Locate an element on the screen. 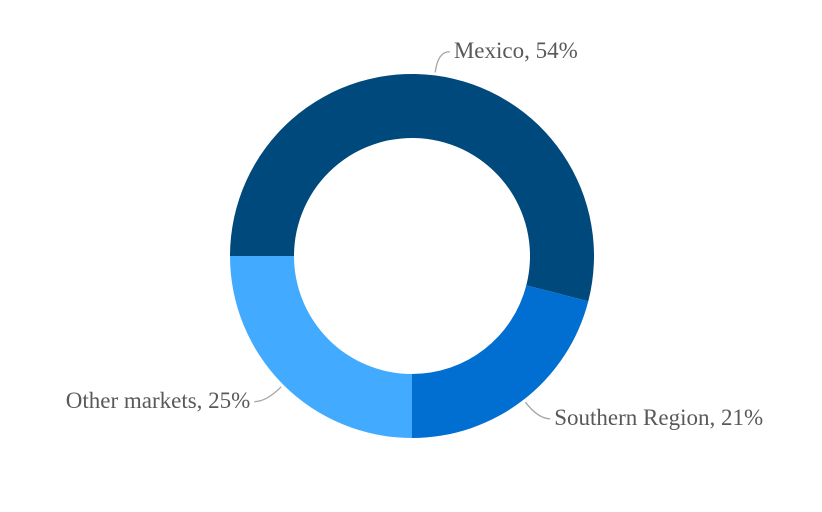 Image resolution: width=822 pixels, height=512 pixels. data-label: Other markets, 25% is located at coordinates (158, 400).